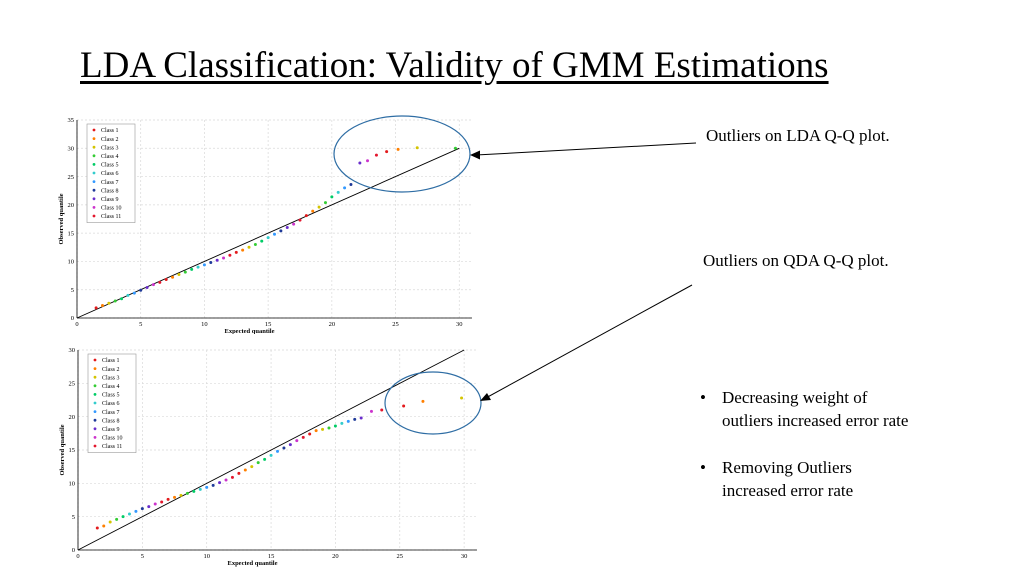  What do you see at coordinates (252, 563) in the screenshot?
I see `x-axis-label: Expected quantile` at bounding box center [252, 563].